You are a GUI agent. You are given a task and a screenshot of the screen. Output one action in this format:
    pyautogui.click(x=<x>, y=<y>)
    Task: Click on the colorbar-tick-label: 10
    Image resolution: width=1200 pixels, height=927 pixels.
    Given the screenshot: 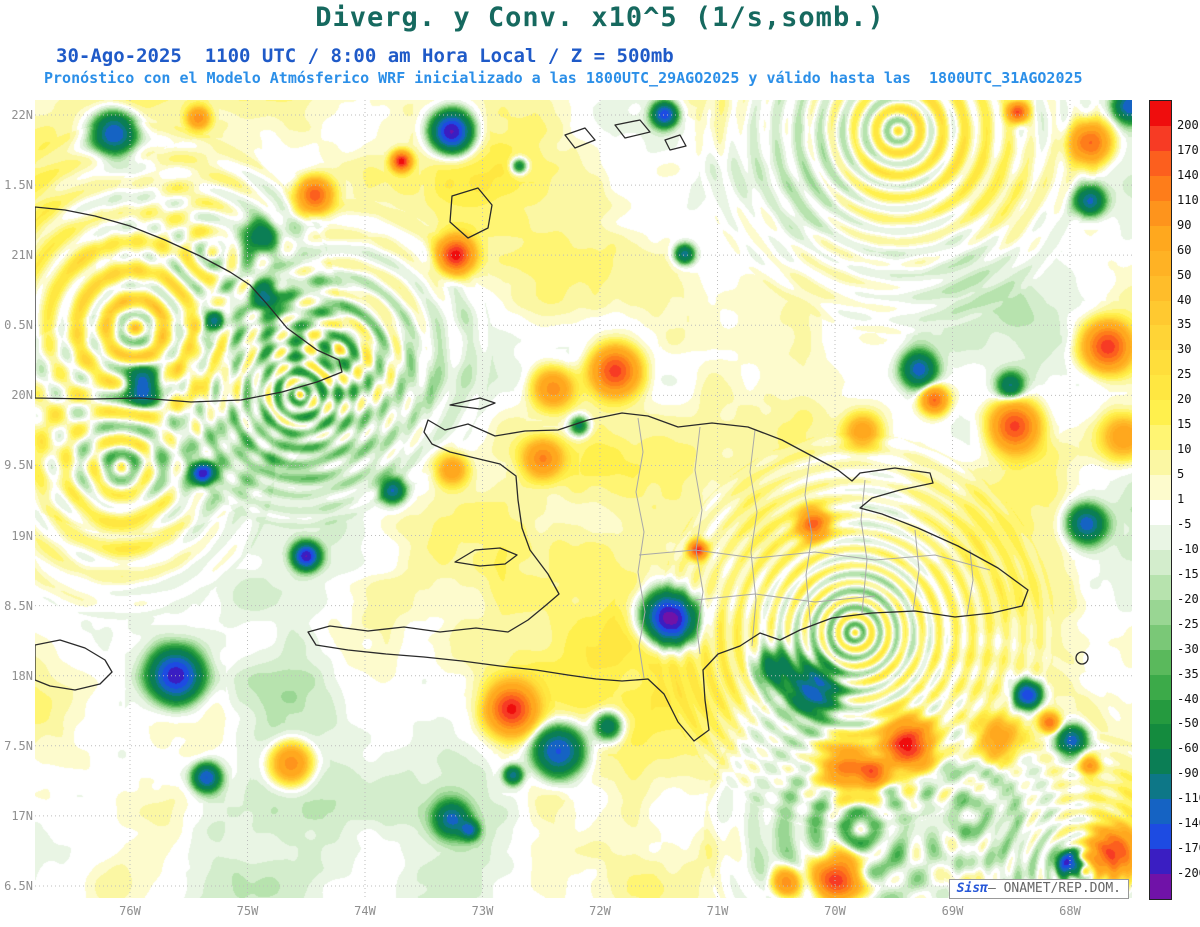 What is the action you would take?
    pyautogui.click(x=1184, y=449)
    